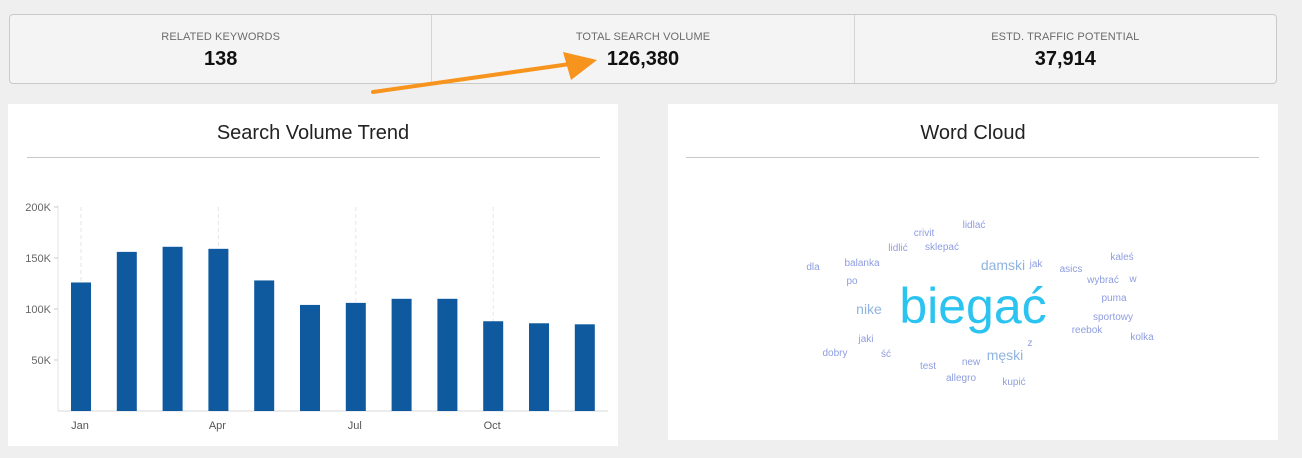 This screenshot has width=1302, height=458. I want to click on word-cloud-word: biegać, so click(973, 306).